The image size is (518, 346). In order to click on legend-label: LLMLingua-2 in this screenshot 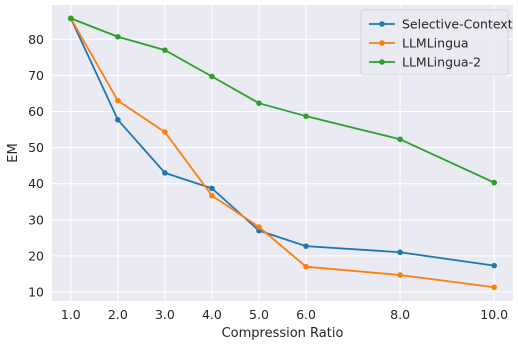, I will do `click(441, 62)`.